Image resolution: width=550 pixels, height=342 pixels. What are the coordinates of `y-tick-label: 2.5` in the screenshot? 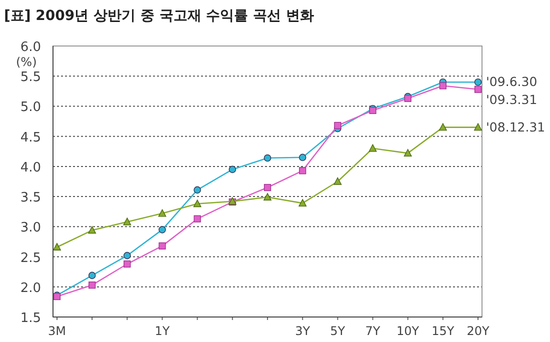 It's located at (30, 258).